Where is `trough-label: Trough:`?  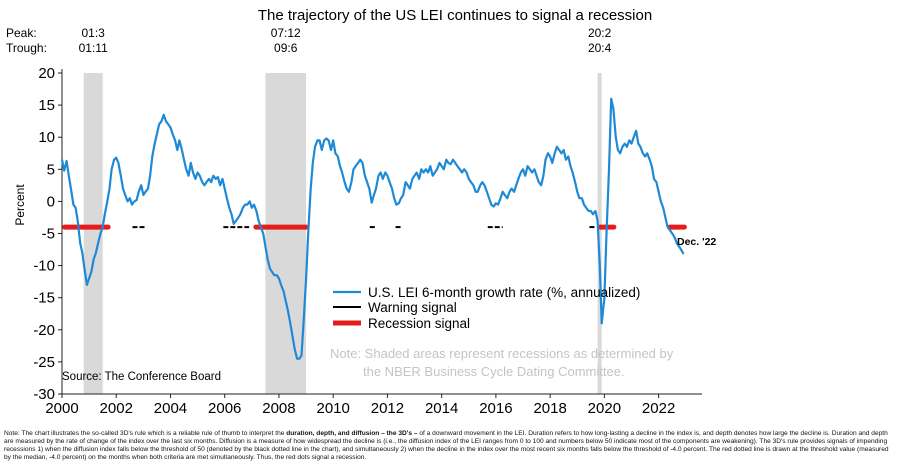 trough-label: Trough: is located at coordinates (26, 48).